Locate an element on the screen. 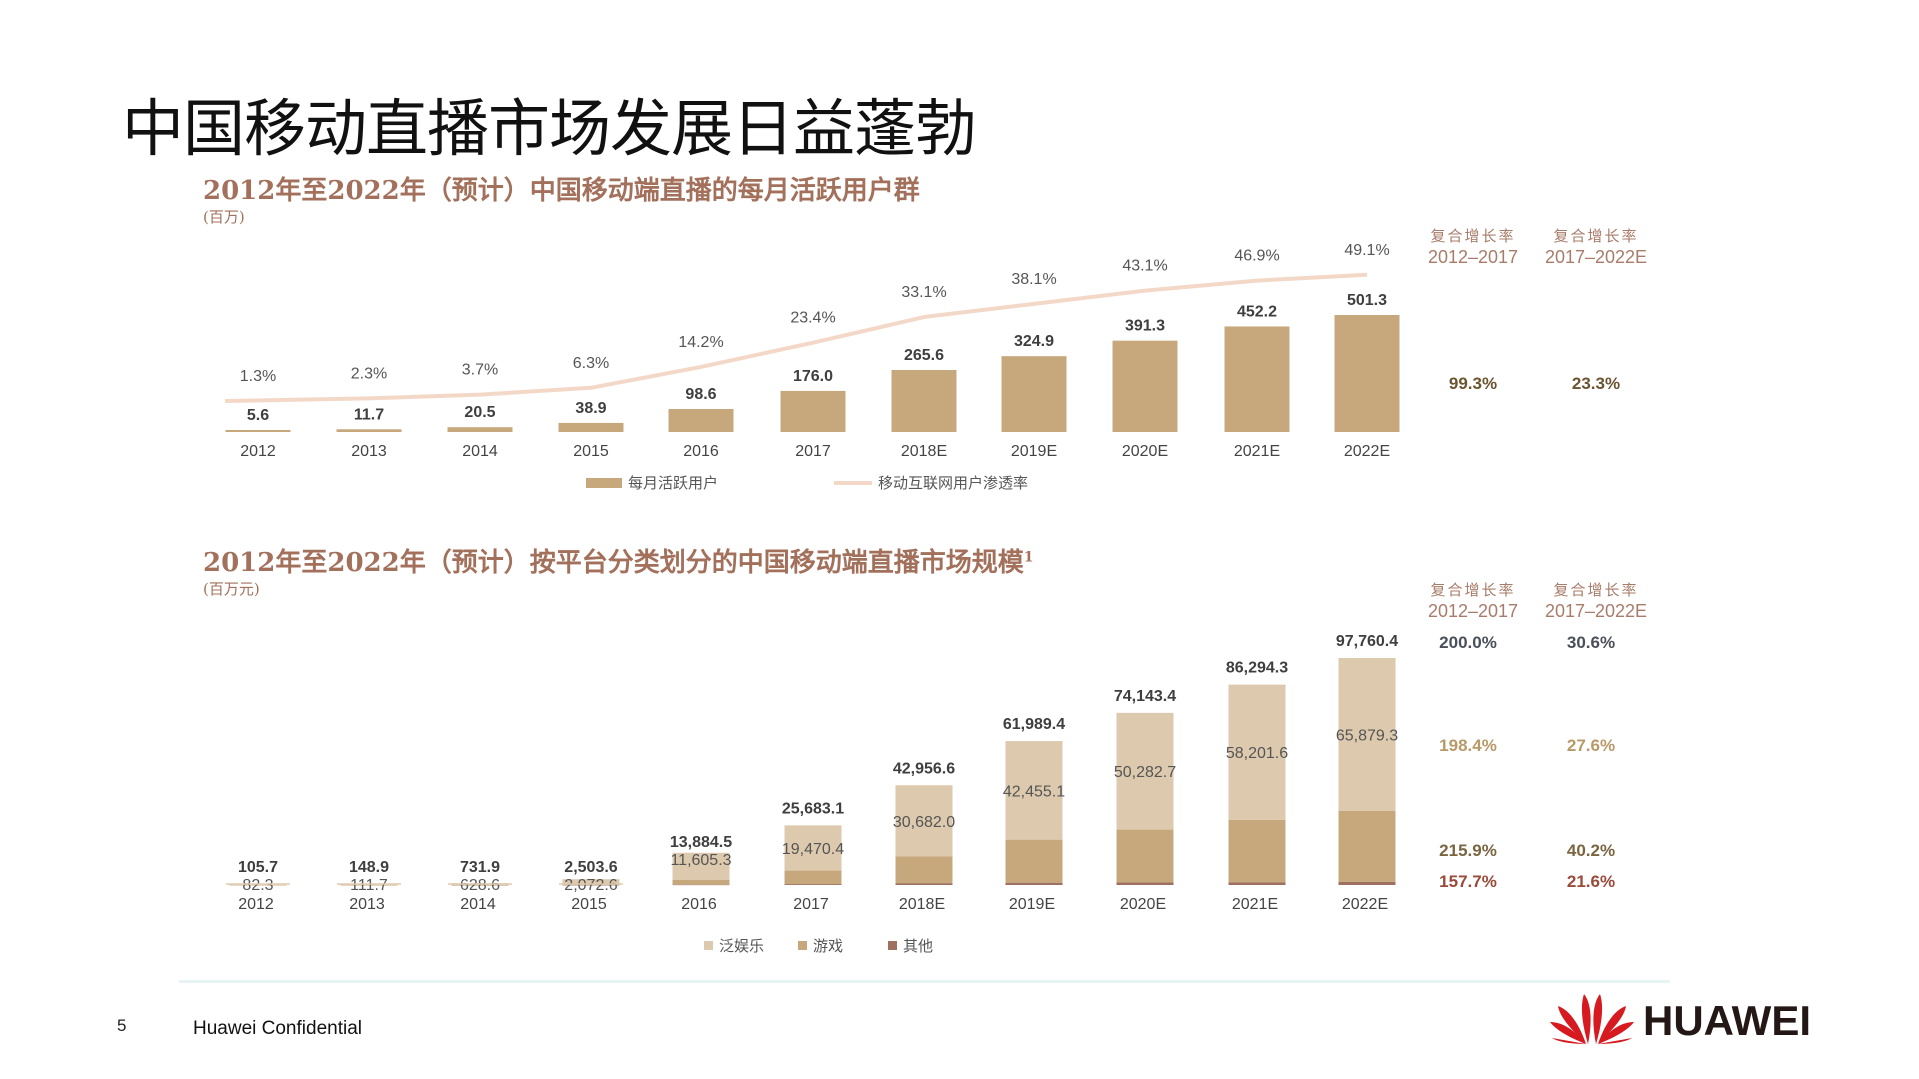 The width and height of the screenshot is (1919, 1079). total-value-label: 25,683.1 is located at coordinates (813, 808).